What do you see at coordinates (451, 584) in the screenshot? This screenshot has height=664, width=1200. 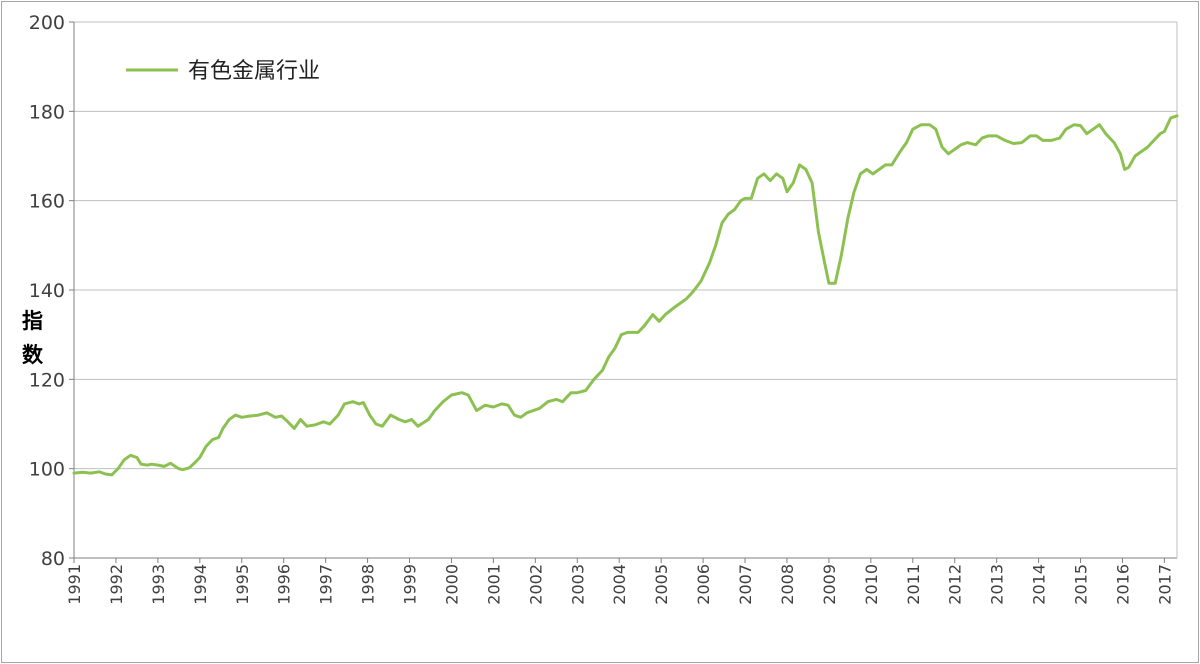 I see `x-tick-label-2000: 2000` at bounding box center [451, 584].